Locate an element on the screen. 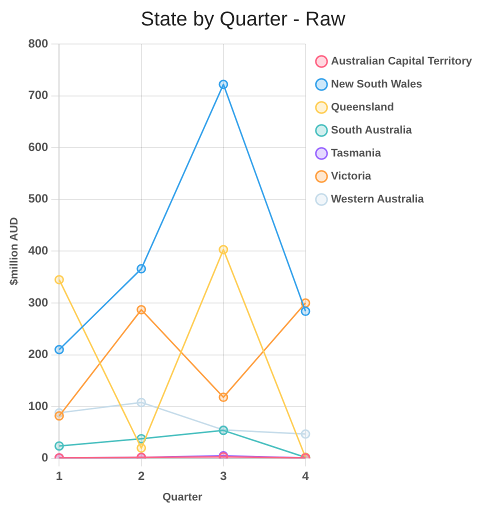  x-tick-label: 3 is located at coordinates (224, 475).